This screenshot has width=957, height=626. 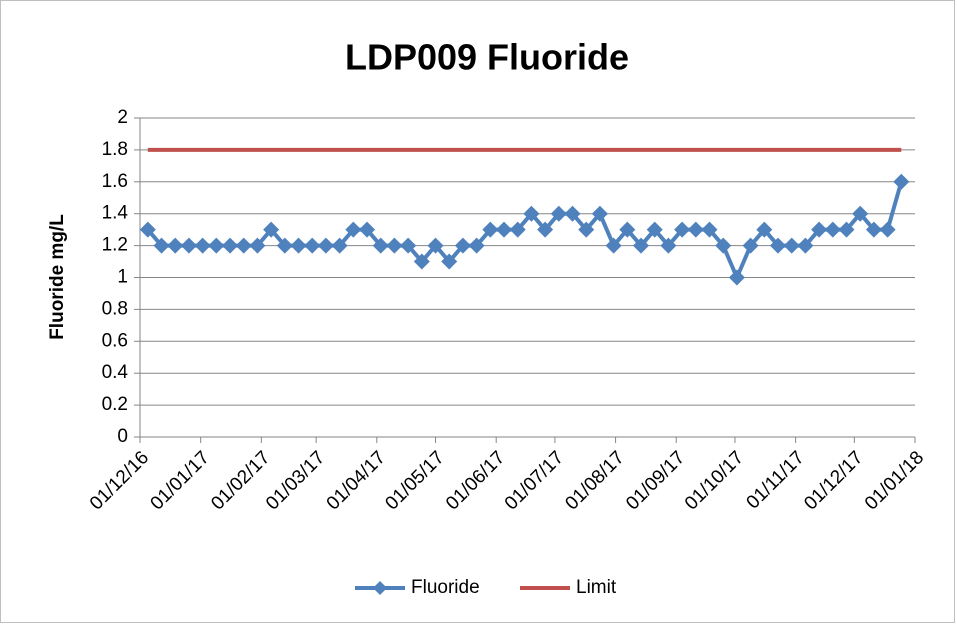 What do you see at coordinates (115, 245) in the screenshot?
I see `y-tick-label: 1.2` at bounding box center [115, 245].